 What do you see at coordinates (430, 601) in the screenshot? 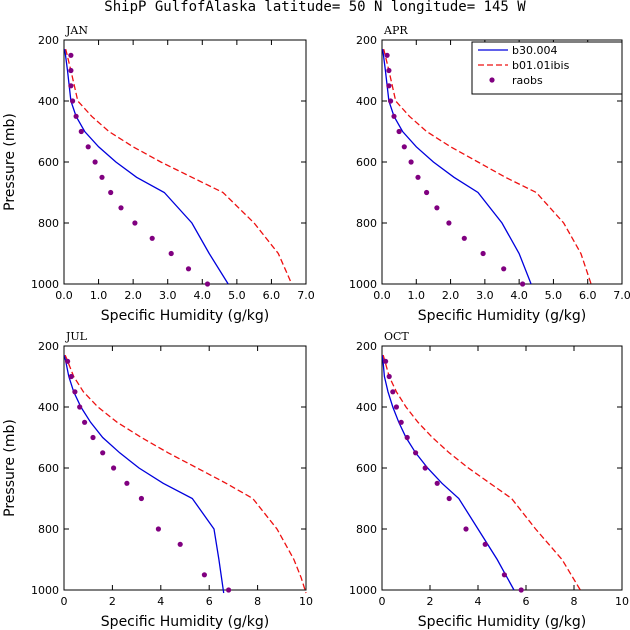
I see `x-tick-label: 2` at bounding box center [430, 601].